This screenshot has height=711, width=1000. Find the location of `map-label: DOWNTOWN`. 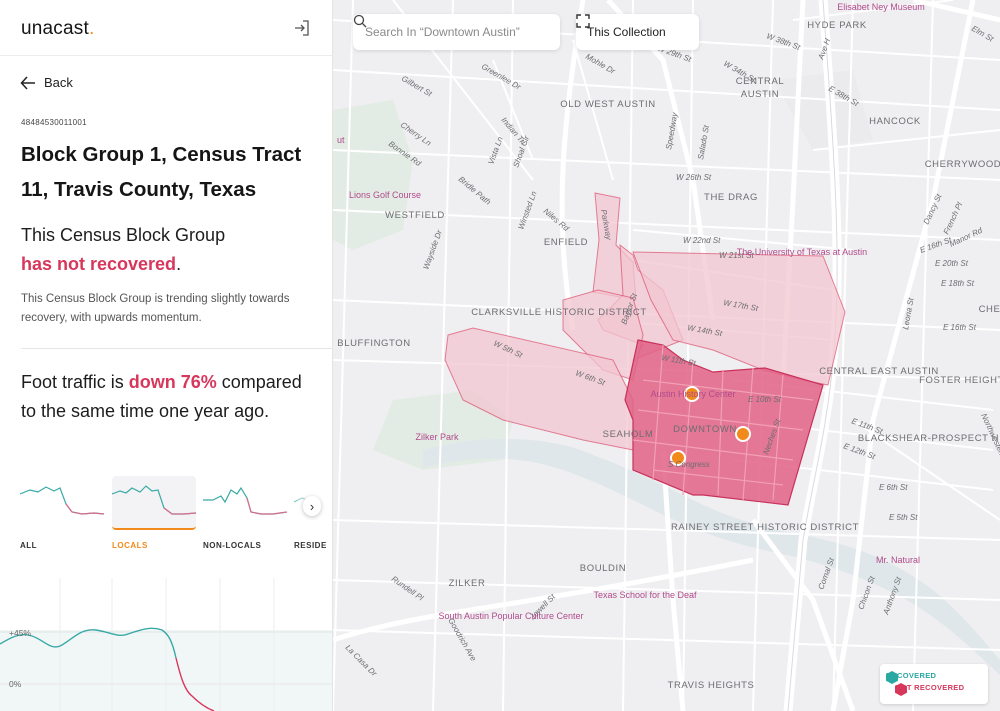

map-label: DOWNTOWN is located at coordinates (705, 429).